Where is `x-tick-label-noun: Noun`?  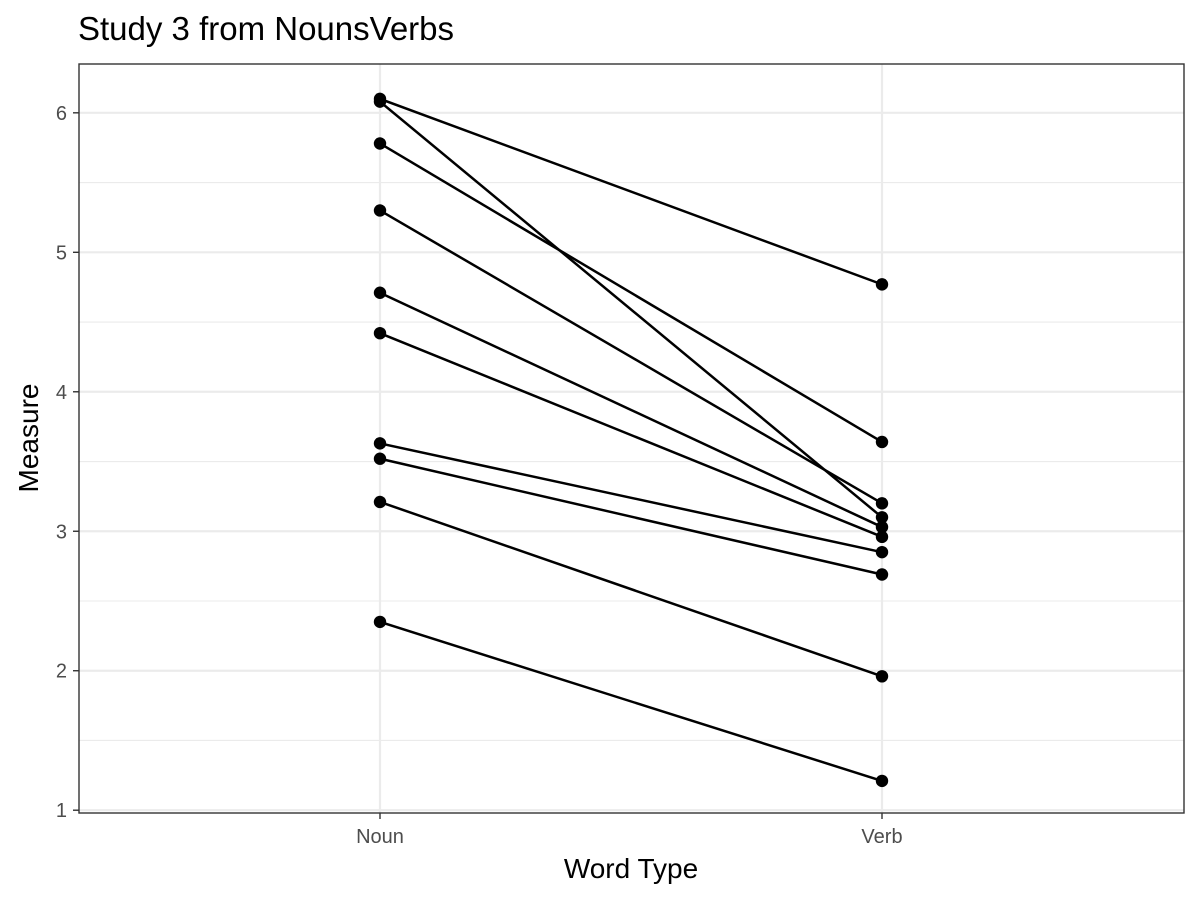 x-tick-label-noun: Noun is located at coordinates (380, 837).